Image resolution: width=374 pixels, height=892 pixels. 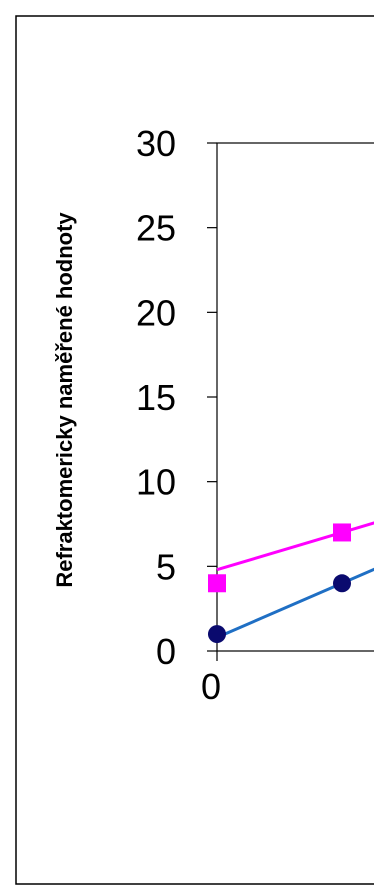 What do you see at coordinates (156, 143) in the screenshot?
I see `y-tick-label: 30` at bounding box center [156, 143].